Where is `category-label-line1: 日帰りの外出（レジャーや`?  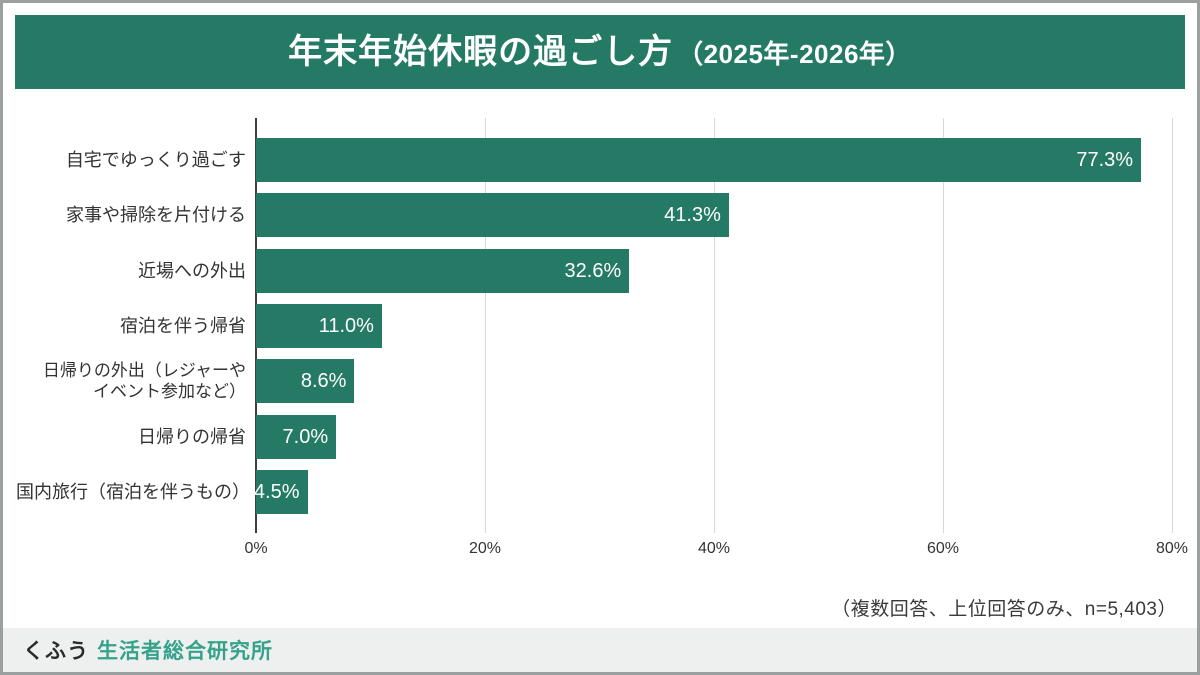 category-label-line1: 日帰りの外出（レジャーや is located at coordinates (144, 370).